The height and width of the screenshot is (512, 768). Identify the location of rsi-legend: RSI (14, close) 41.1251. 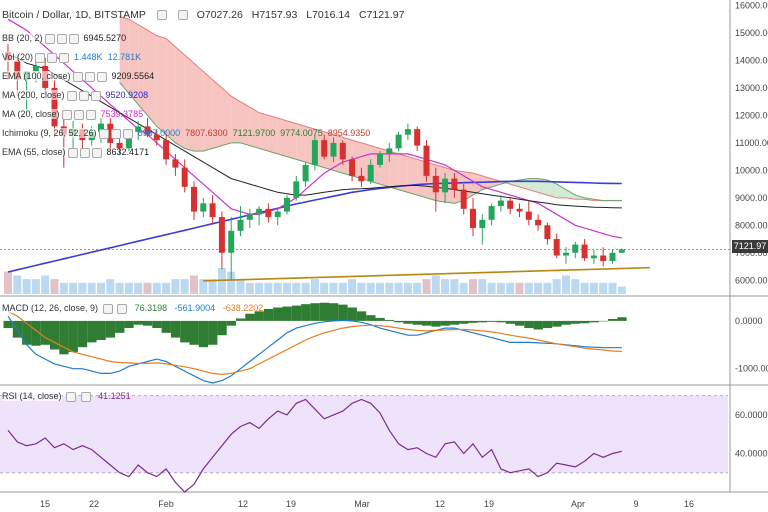
(66, 396).